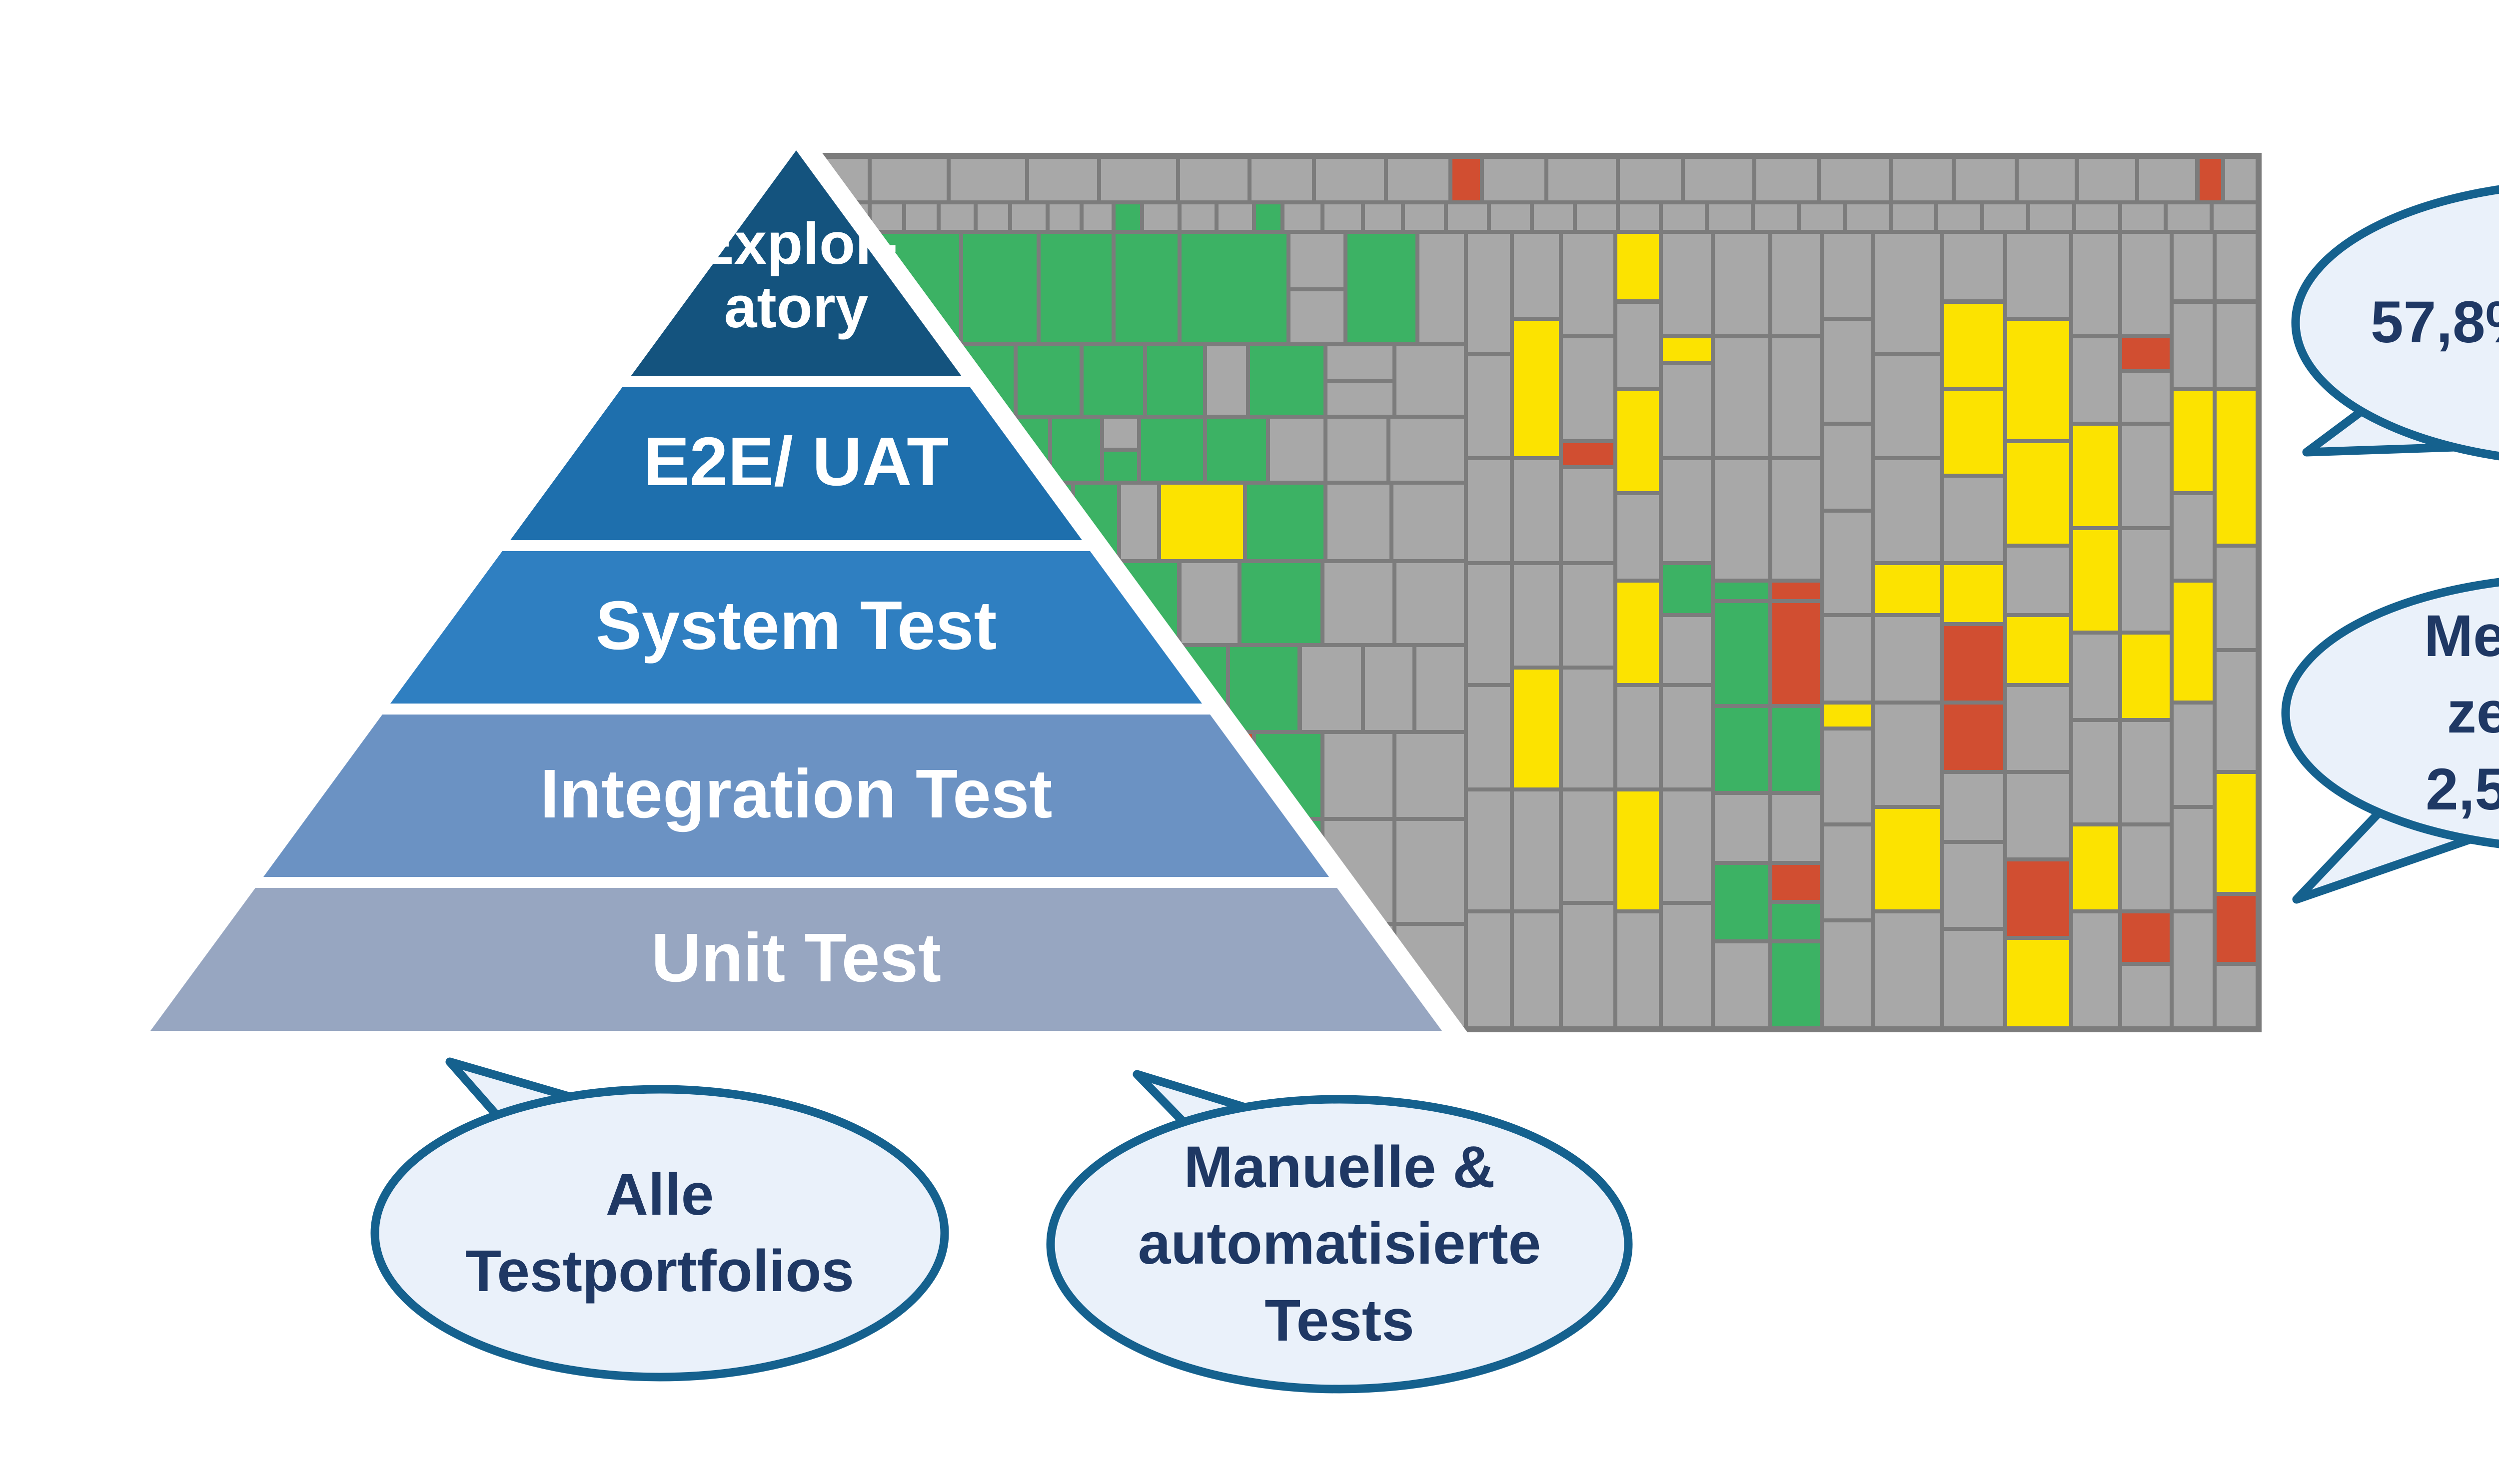 The height and width of the screenshot is (1484, 2499). What do you see at coordinates (796, 957) in the screenshot?
I see `pyramid-label-unit-test: Unit Test` at bounding box center [796, 957].